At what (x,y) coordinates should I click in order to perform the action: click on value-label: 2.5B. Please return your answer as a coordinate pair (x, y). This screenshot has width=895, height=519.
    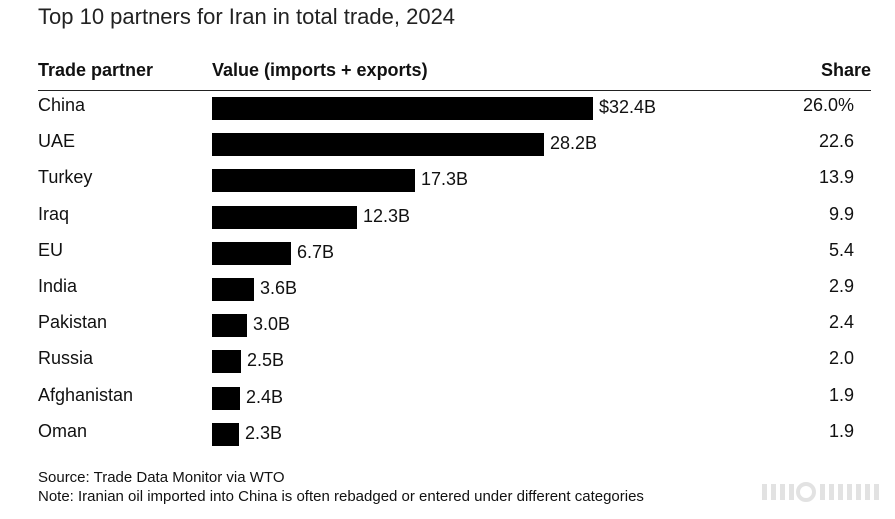
    Looking at the image, I should click on (266, 360).